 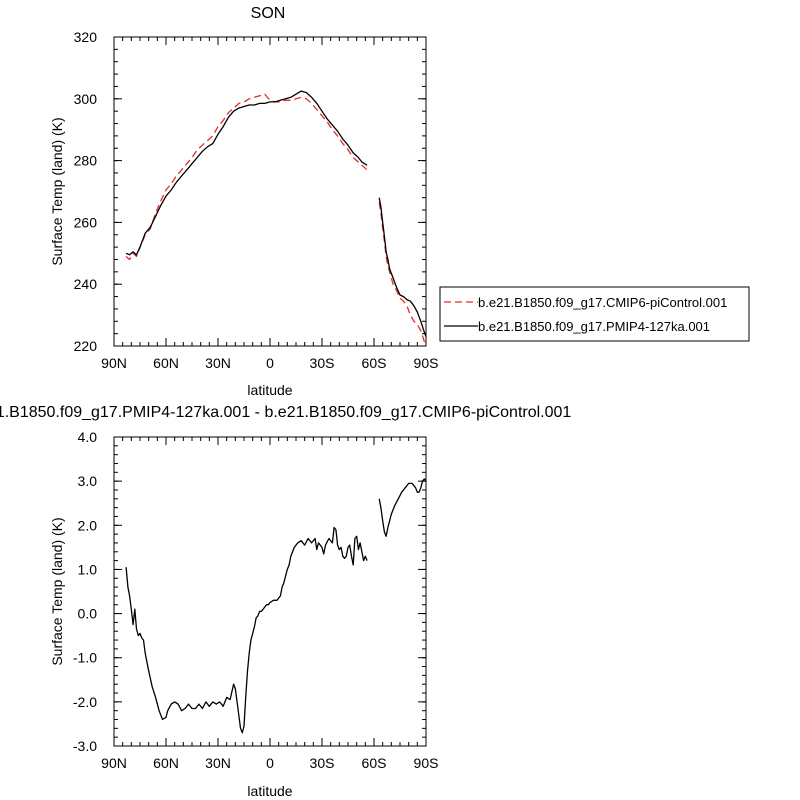 I want to click on legend-box, so click(x=594, y=314).